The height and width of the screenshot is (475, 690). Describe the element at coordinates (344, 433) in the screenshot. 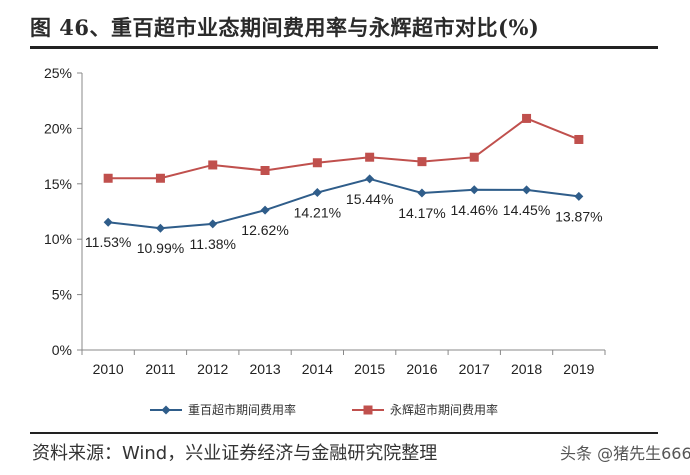

I see `footer-divider` at that location.